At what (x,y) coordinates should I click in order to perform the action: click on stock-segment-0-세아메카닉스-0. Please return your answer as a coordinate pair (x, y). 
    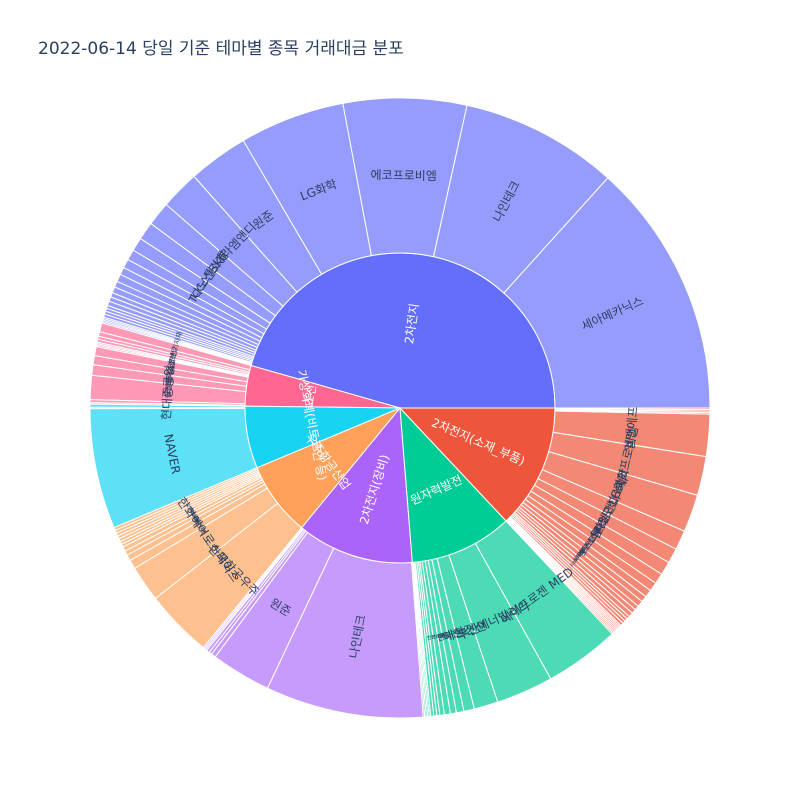
    Looking at the image, I should click on (607, 293).